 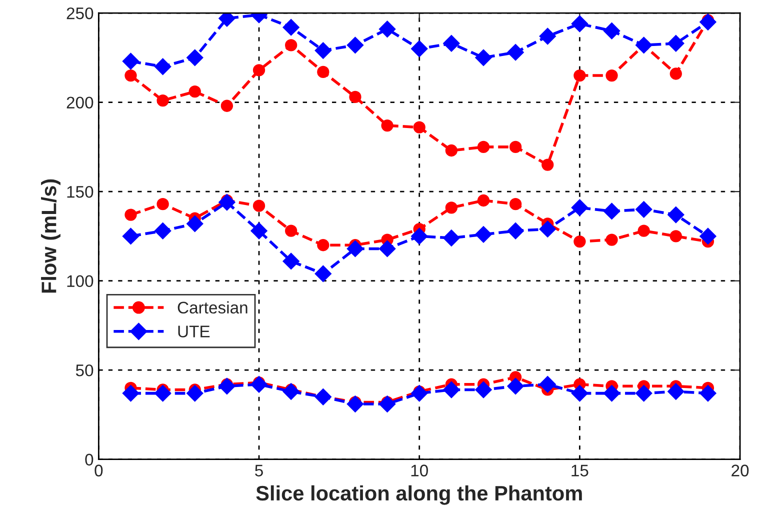 I want to click on legend-label: Cartesian, so click(x=213, y=307).